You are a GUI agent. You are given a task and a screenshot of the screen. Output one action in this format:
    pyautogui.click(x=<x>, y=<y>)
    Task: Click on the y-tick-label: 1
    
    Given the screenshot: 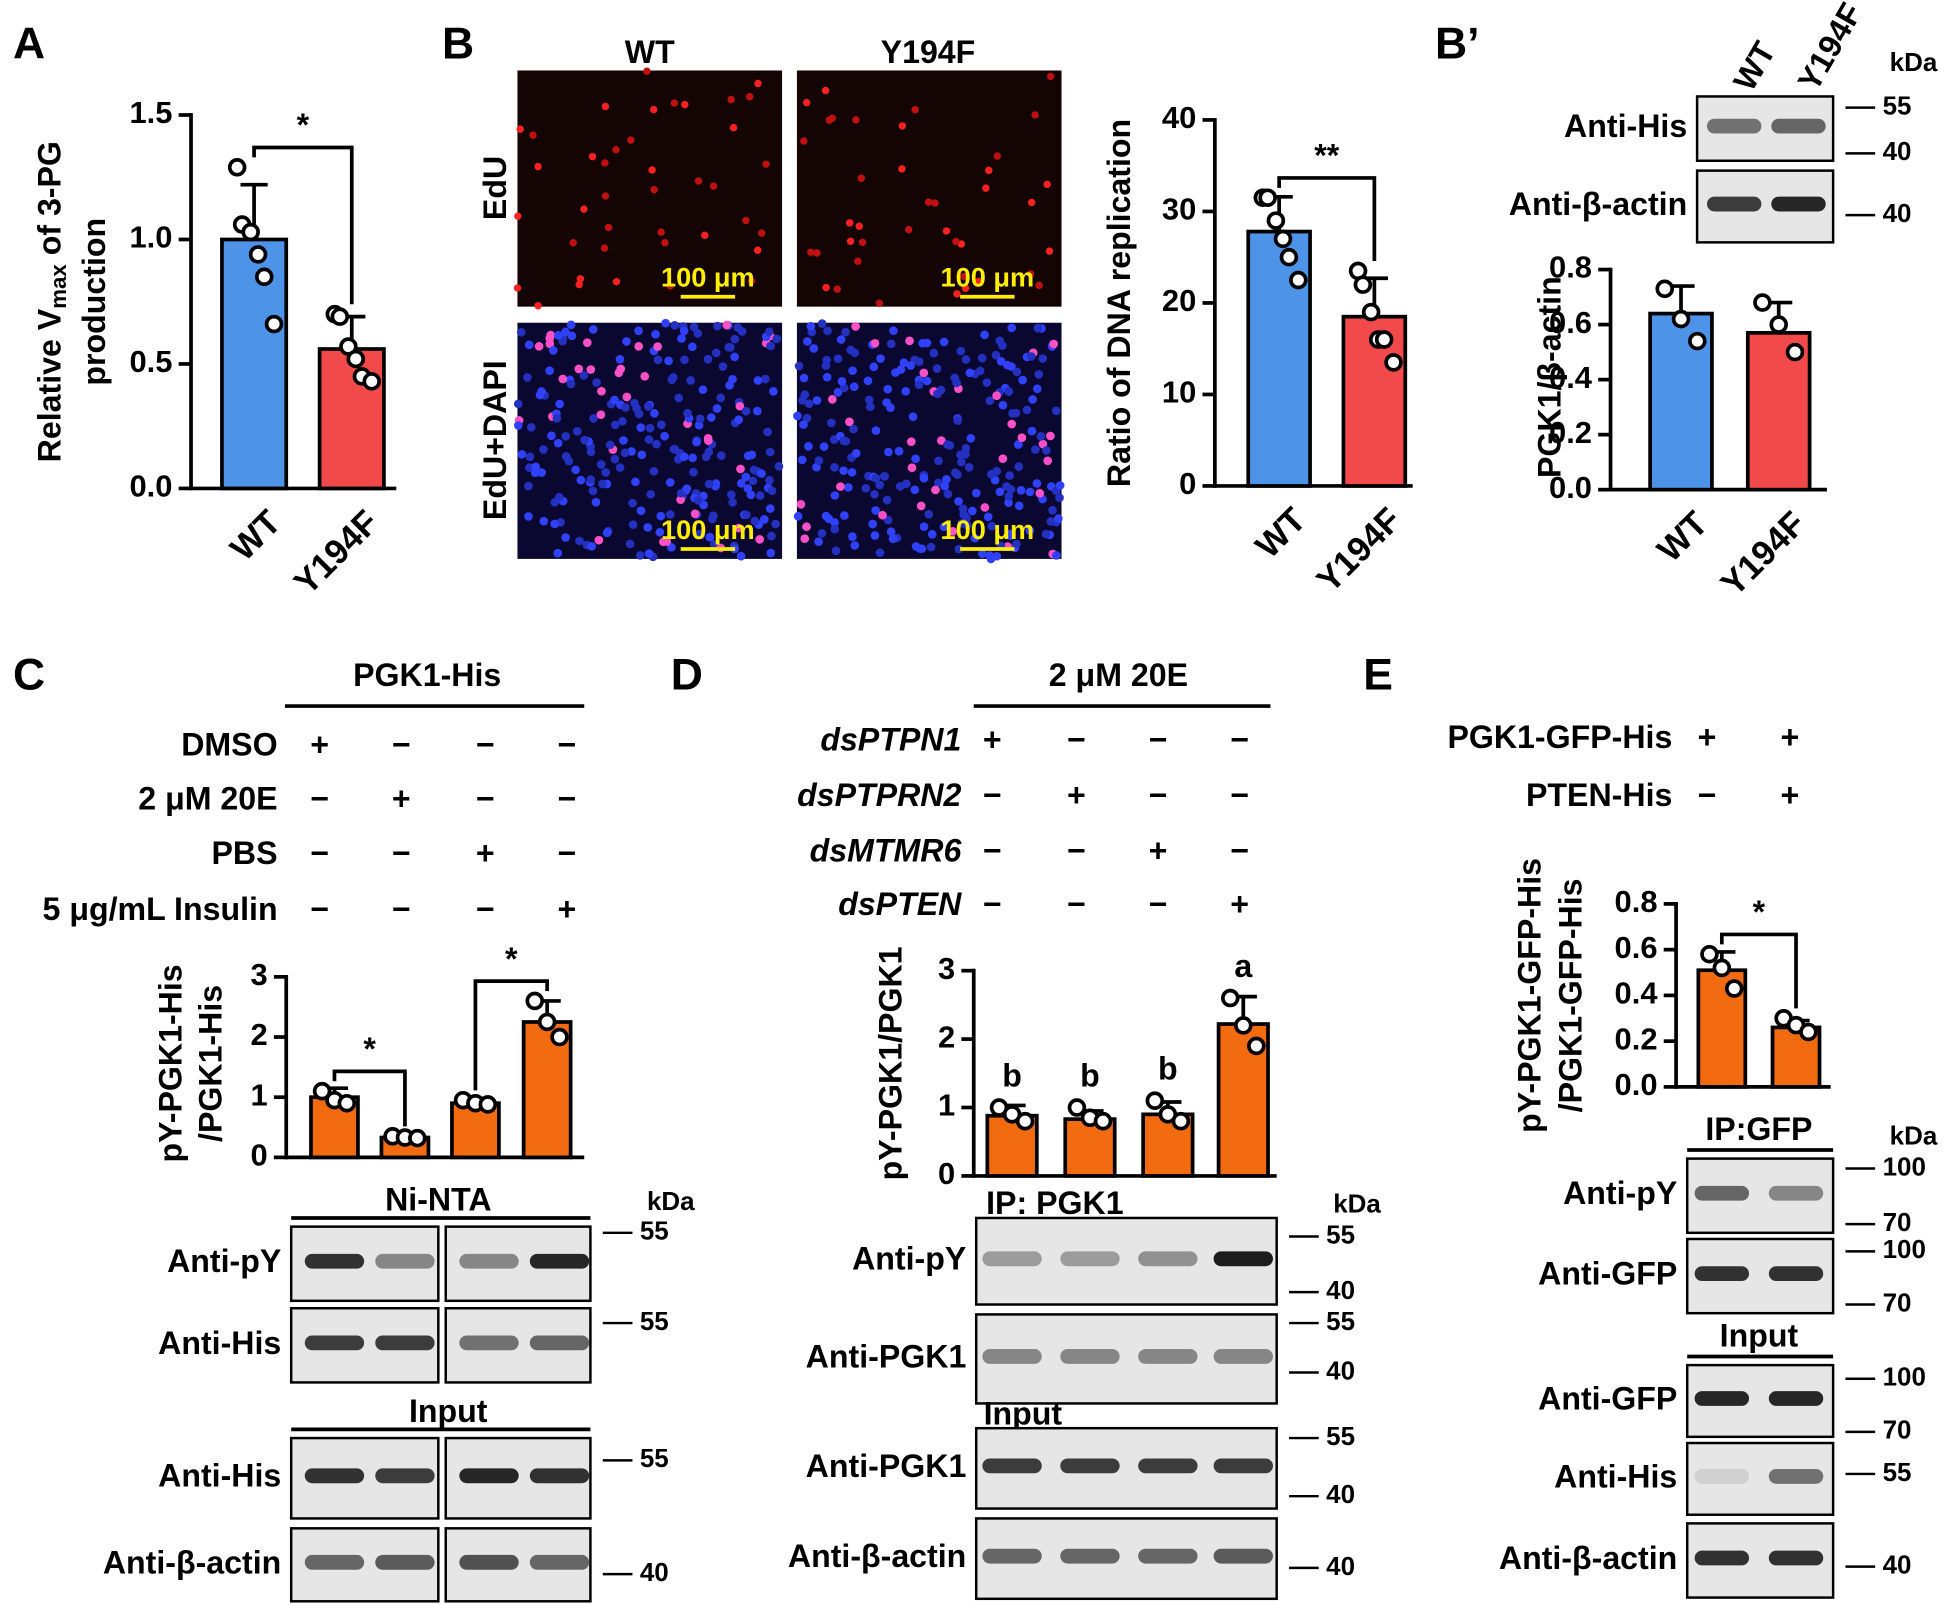 What is the action you would take?
    pyautogui.click(x=946, y=1105)
    